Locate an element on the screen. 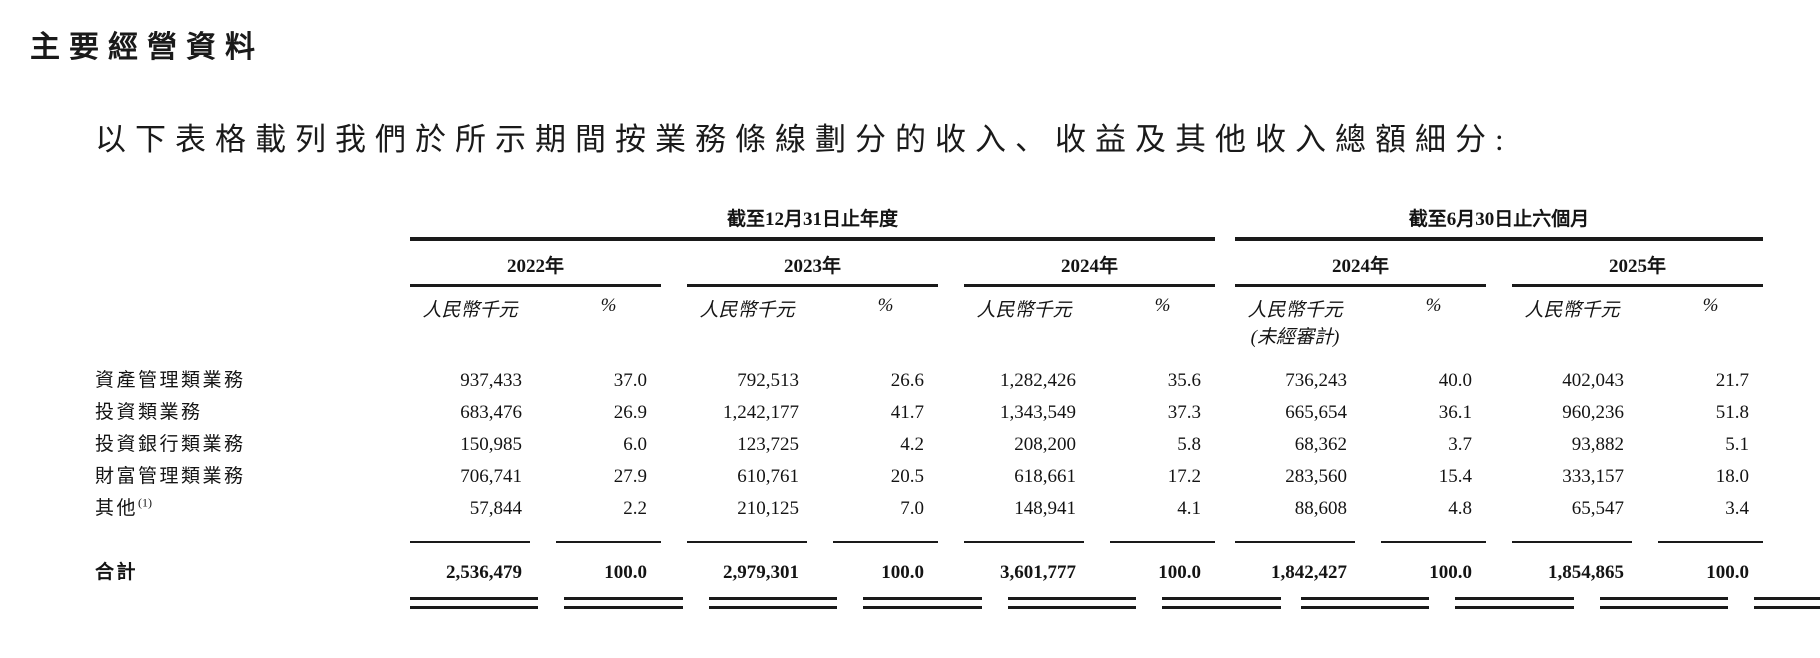  cell-amount: 208,200 is located at coordinates (1045, 445).